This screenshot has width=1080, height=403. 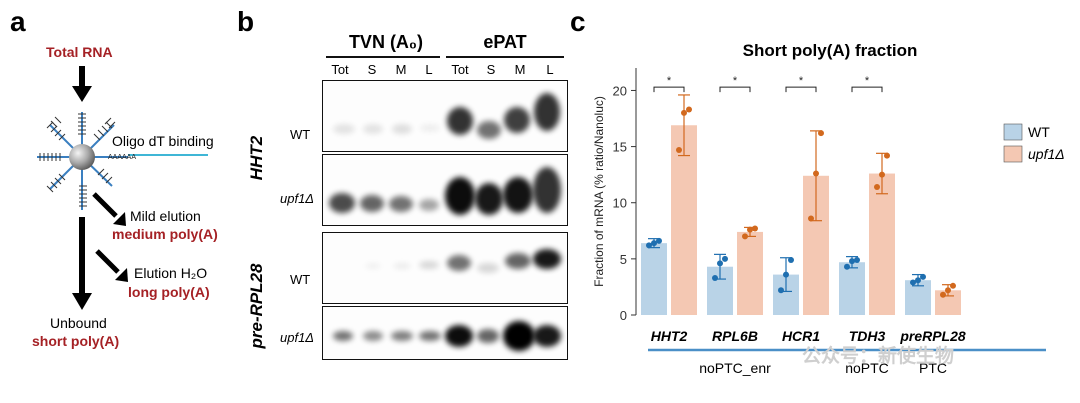 I want to click on blot-hht2-upf1, so click(x=445, y=190).